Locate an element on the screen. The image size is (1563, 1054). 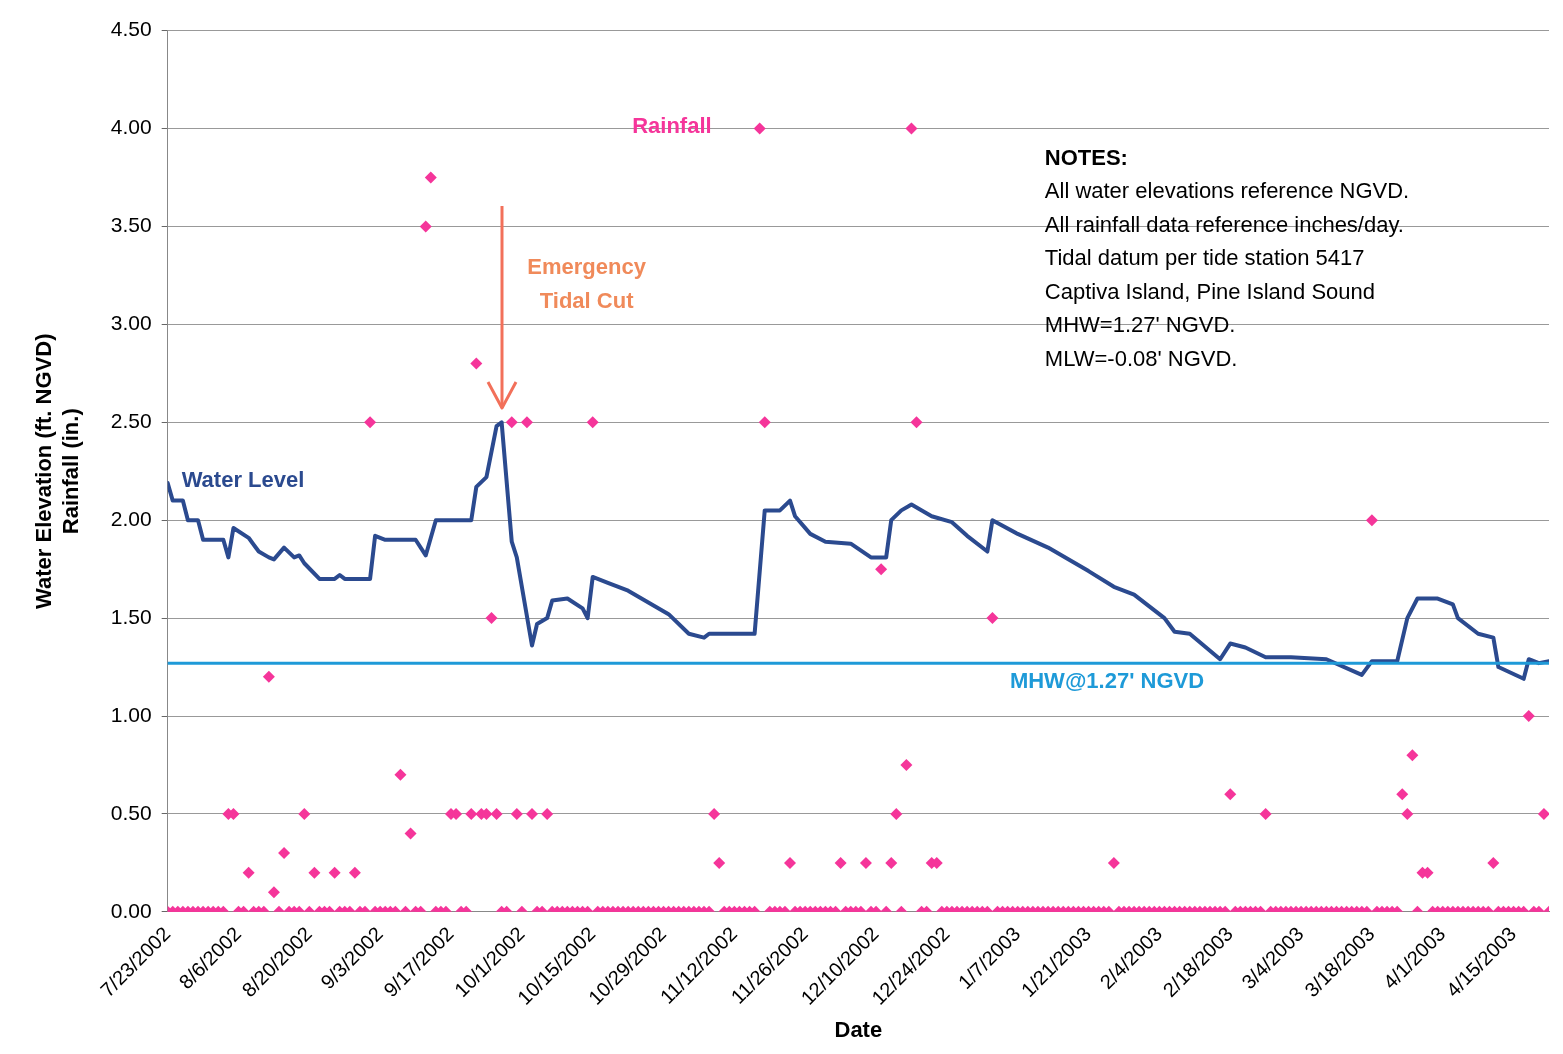
y-tick-label: 2.00 is located at coordinates (131, 518).